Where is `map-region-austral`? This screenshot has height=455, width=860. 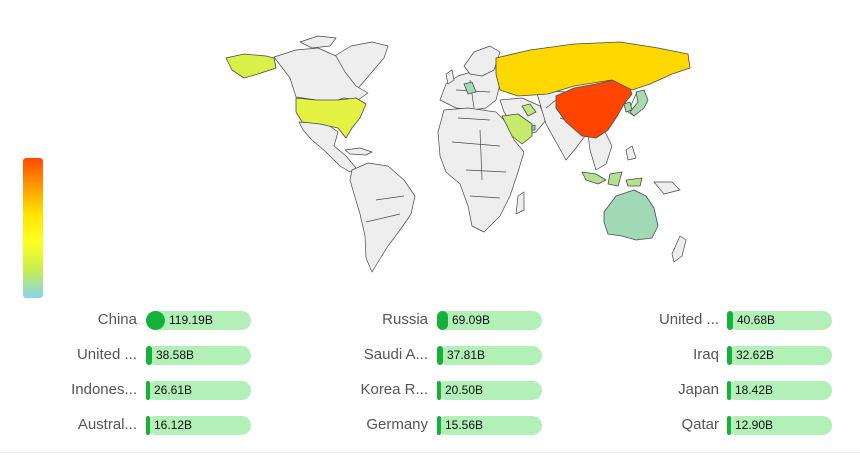 map-region-austral is located at coordinates (631, 215).